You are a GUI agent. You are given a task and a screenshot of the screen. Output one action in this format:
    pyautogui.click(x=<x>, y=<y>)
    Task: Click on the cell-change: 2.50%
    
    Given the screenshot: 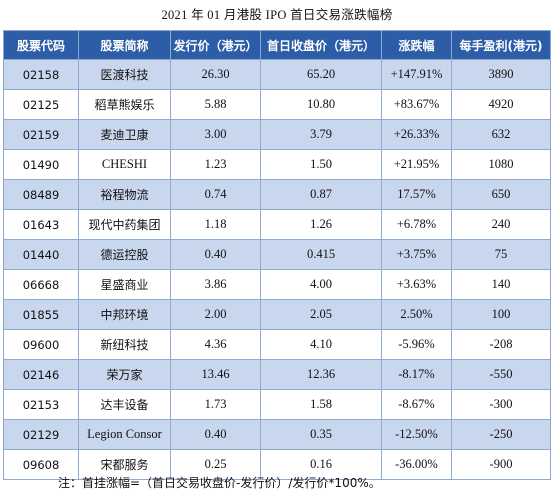 What is the action you would take?
    pyautogui.click(x=416, y=314)
    